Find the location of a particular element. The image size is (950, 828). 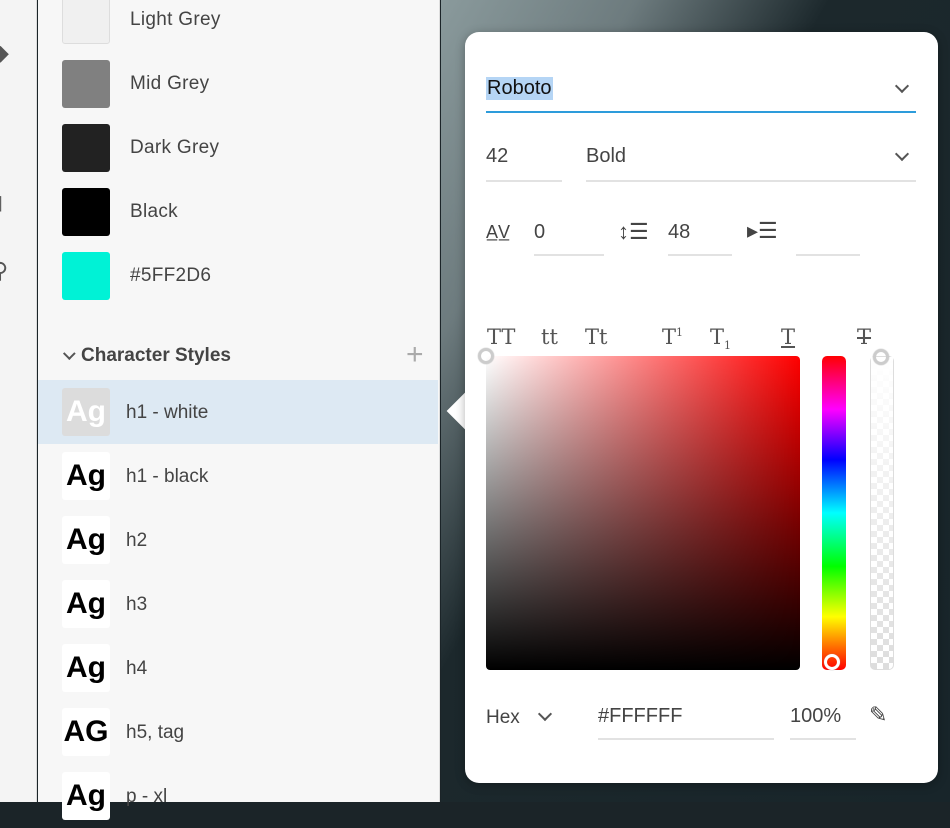

search-icon: ⚲ is located at coordinates (4, 270).